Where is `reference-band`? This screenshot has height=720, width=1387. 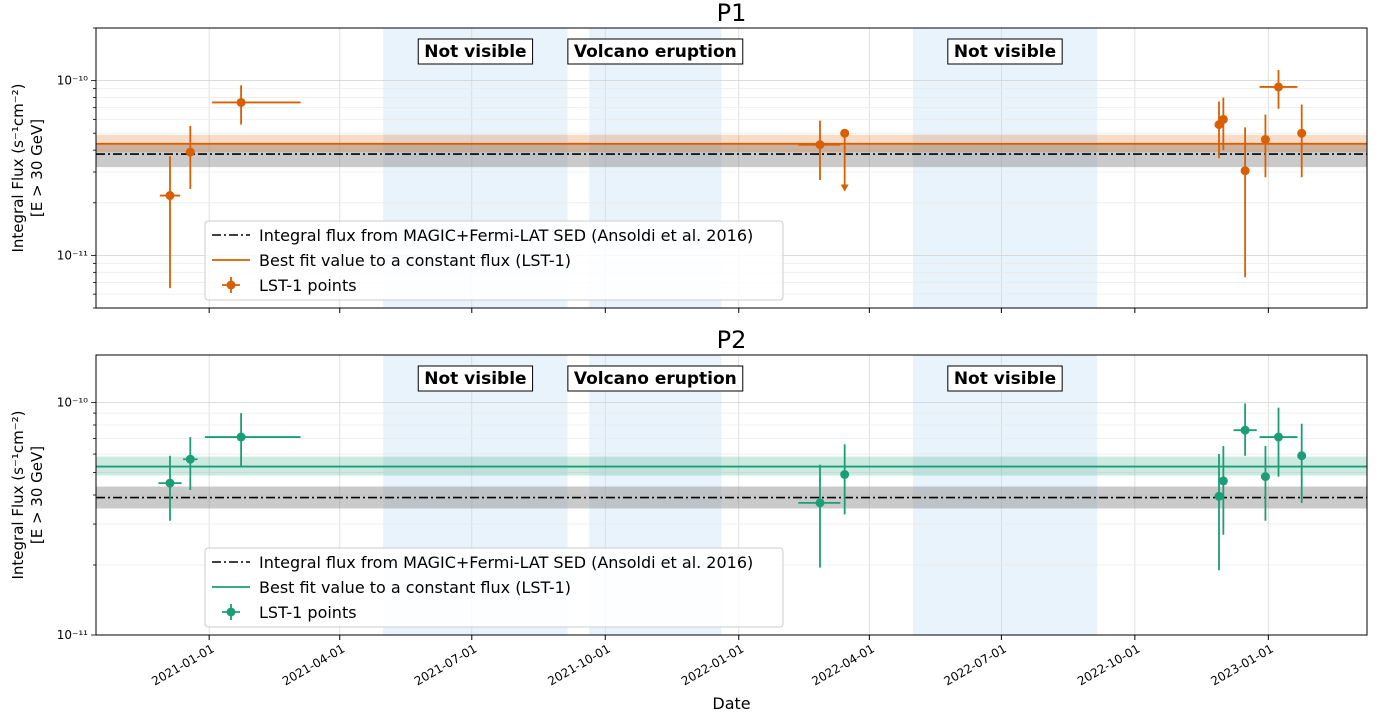
reference-band is located at coordinates (731, 156).